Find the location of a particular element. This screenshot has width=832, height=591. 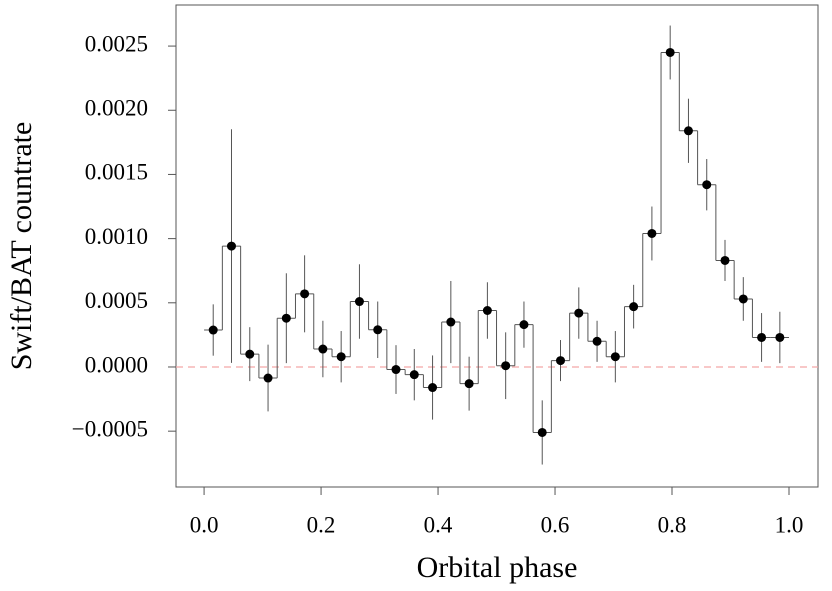

y-tick-label: 0.0015 is located at coordinates (116, 172).